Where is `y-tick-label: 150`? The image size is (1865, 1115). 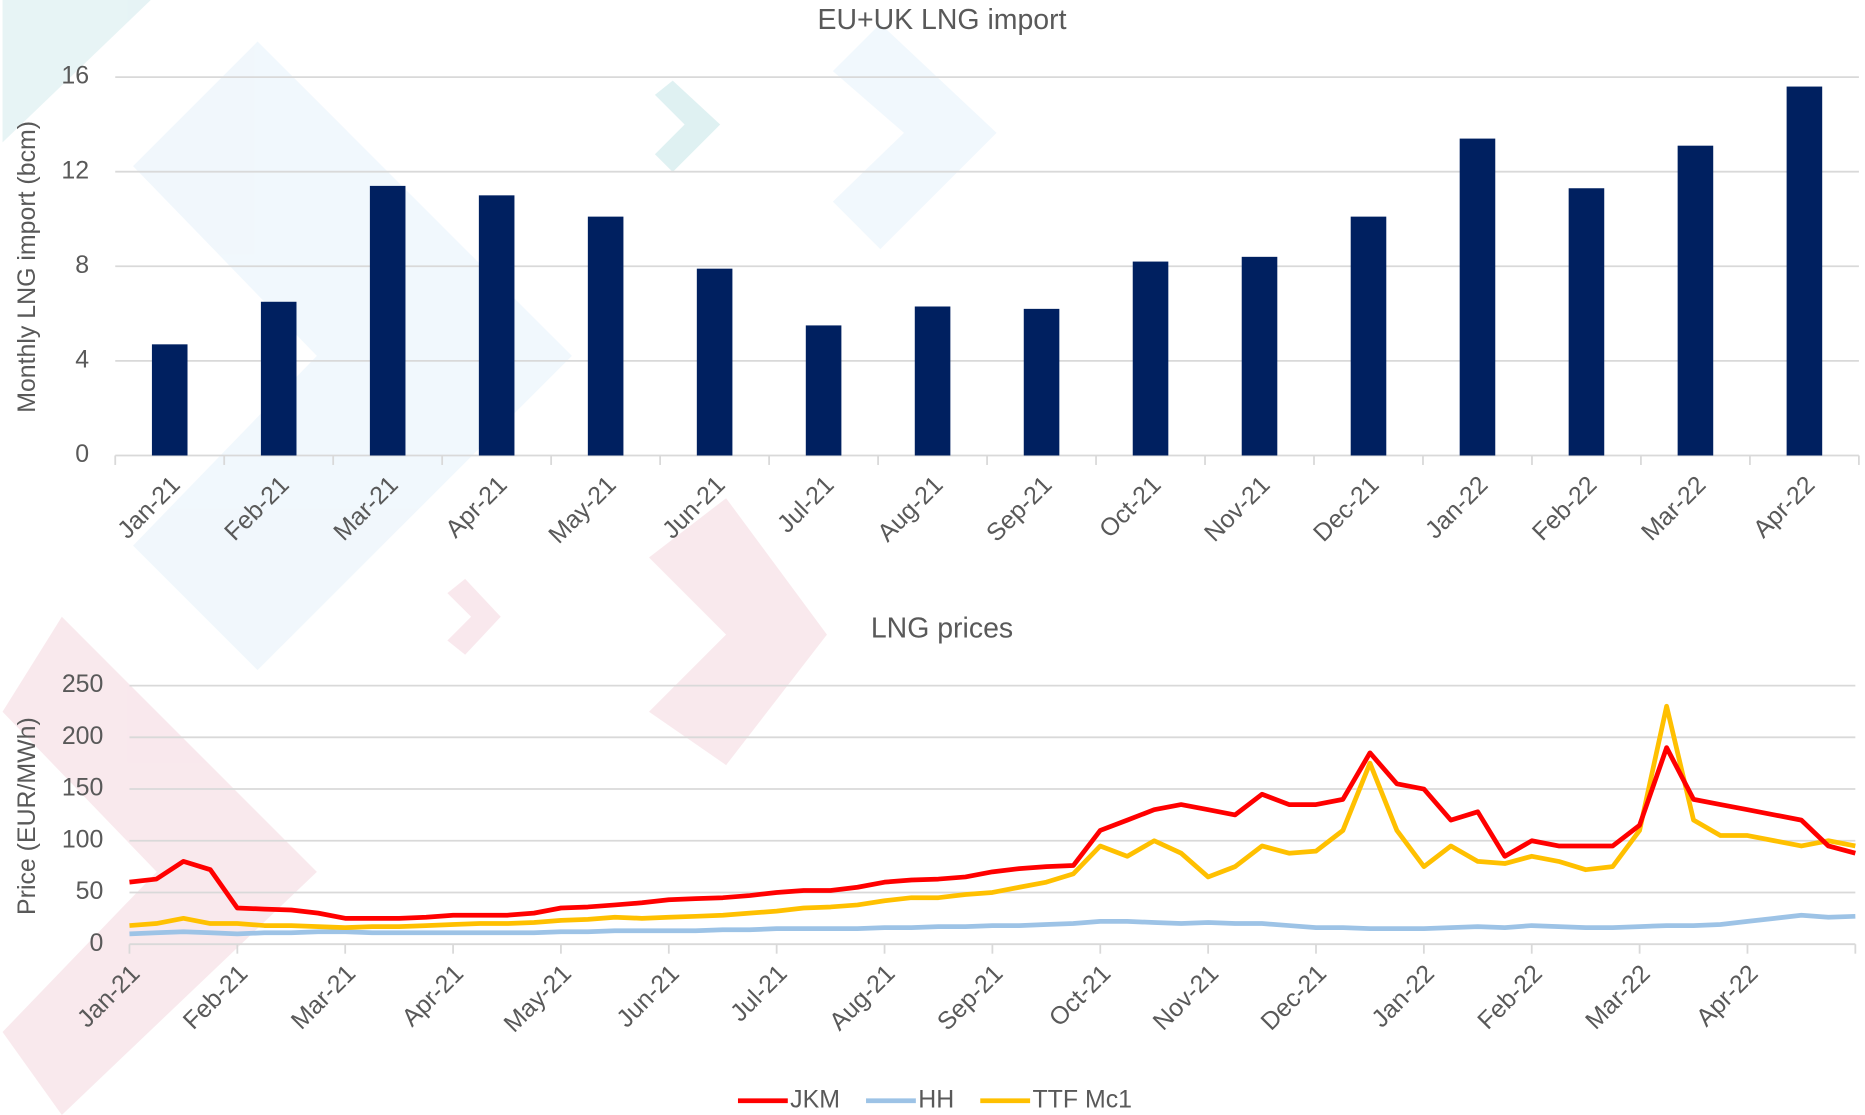 y-tick-label: 150 is located at coordinates (83, 788).